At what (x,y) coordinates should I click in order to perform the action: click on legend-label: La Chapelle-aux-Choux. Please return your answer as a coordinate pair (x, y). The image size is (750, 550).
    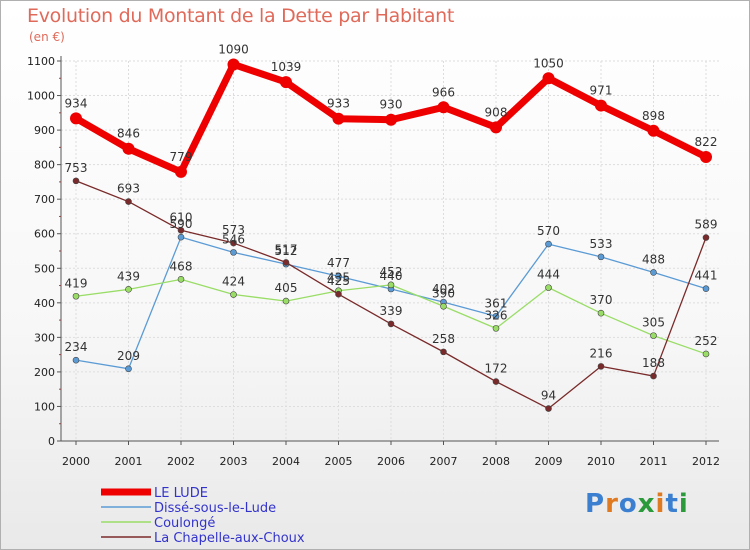
    Looking at the image, I should click on (229, 538).